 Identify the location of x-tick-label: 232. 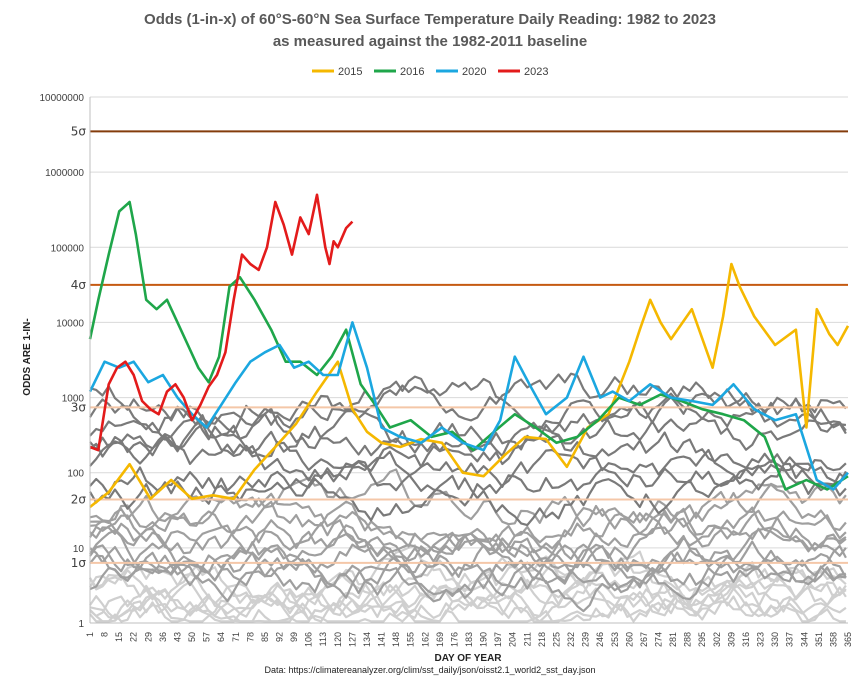
(571, 639).